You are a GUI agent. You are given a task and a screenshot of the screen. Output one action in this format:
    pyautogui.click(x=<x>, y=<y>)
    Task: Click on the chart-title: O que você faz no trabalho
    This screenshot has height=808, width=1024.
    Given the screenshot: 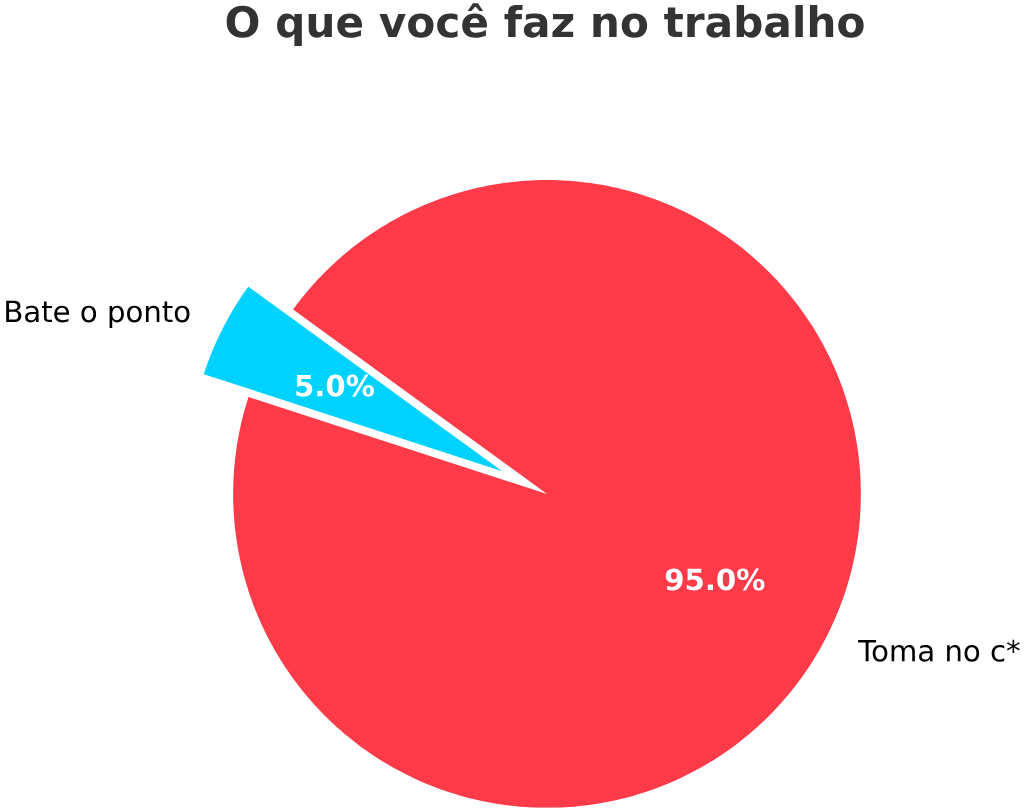 What is the action you would take?
    pyautogui.click(x=545, y=24)
    